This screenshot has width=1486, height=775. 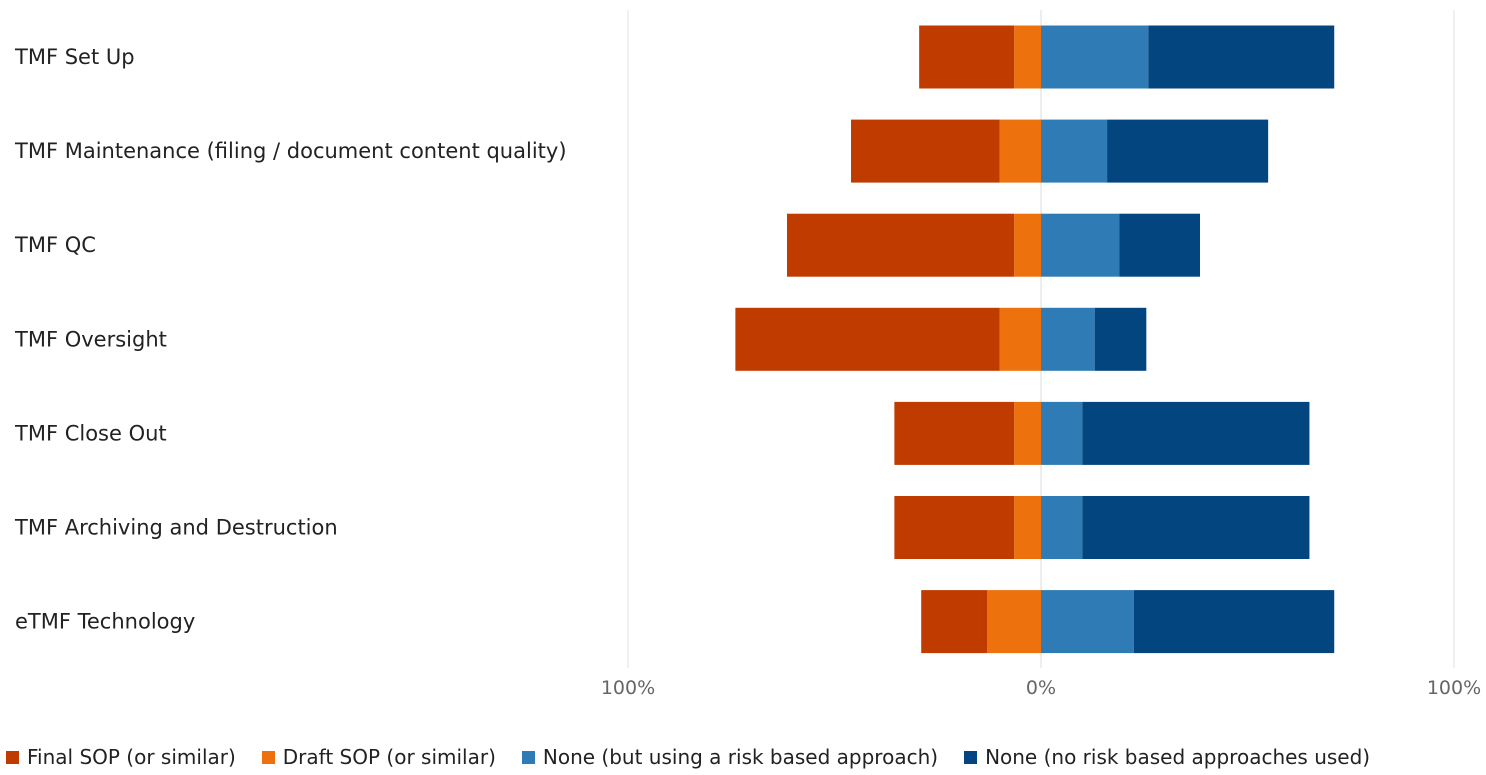 What do you see at coordinates (1178, 757) in the screenshot?
I see `legend-label: None (no risk based approaches used)` at bounding box center [1178, 757].